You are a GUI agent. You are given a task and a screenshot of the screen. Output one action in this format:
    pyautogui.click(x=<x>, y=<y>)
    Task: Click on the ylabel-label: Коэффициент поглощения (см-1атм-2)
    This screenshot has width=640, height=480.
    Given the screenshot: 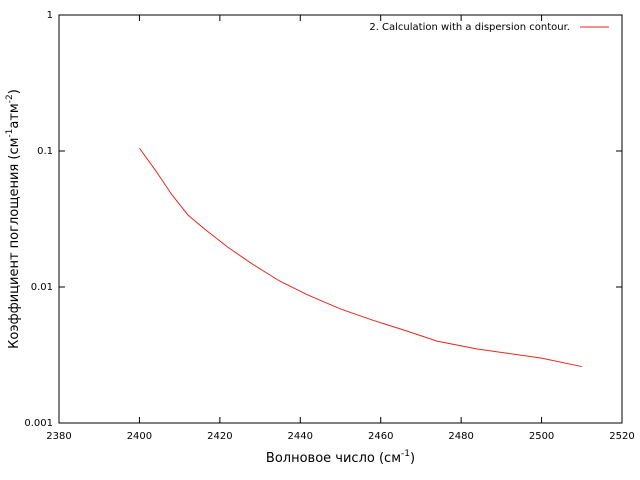 What is the action you would take?
    pyautogui.click(x=13, y=219)
    